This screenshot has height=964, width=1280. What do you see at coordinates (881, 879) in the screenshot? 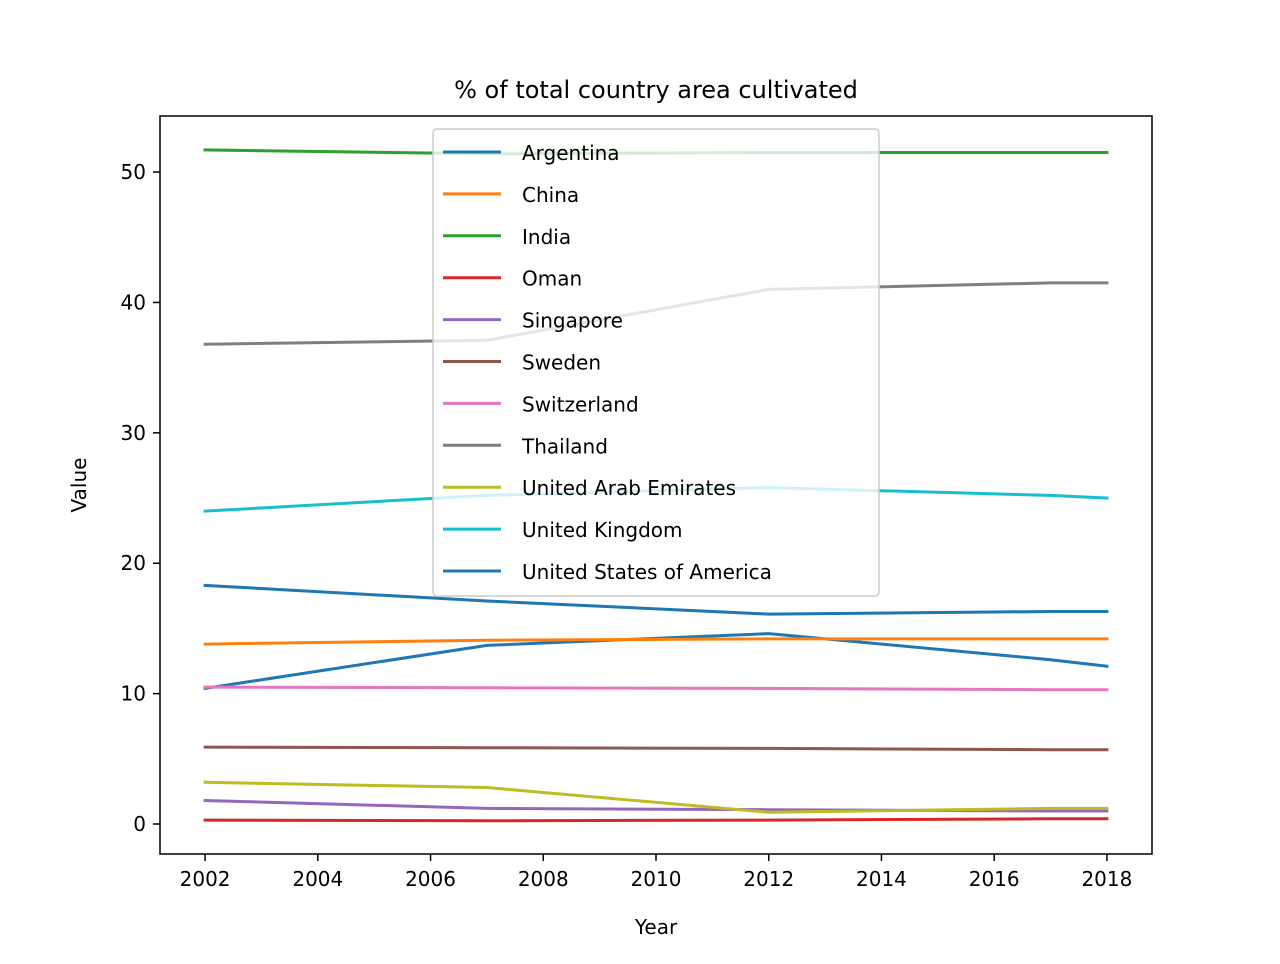
I see `x-tick-label: 2014` at bounding box center [881, 879].